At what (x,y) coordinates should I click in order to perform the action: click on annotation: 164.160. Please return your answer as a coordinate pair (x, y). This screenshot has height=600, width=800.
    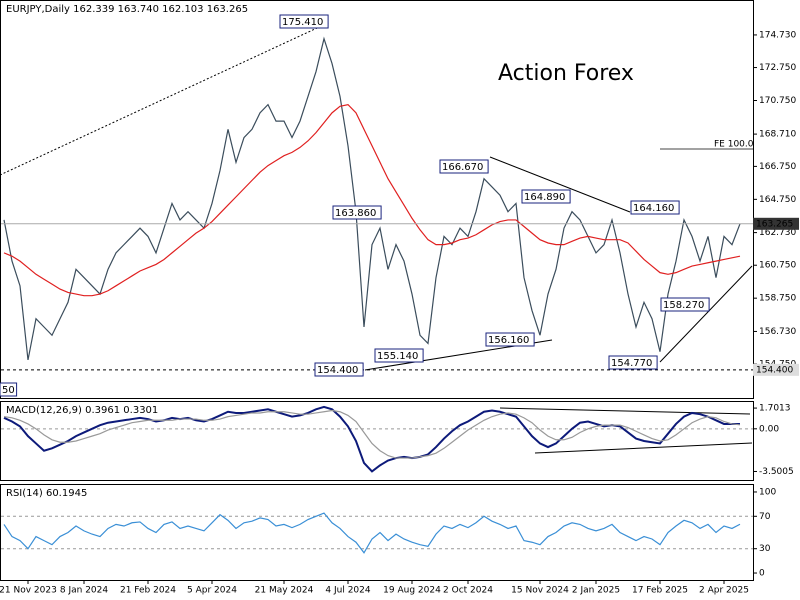
    Looking at the image, I should click on (653, 208).